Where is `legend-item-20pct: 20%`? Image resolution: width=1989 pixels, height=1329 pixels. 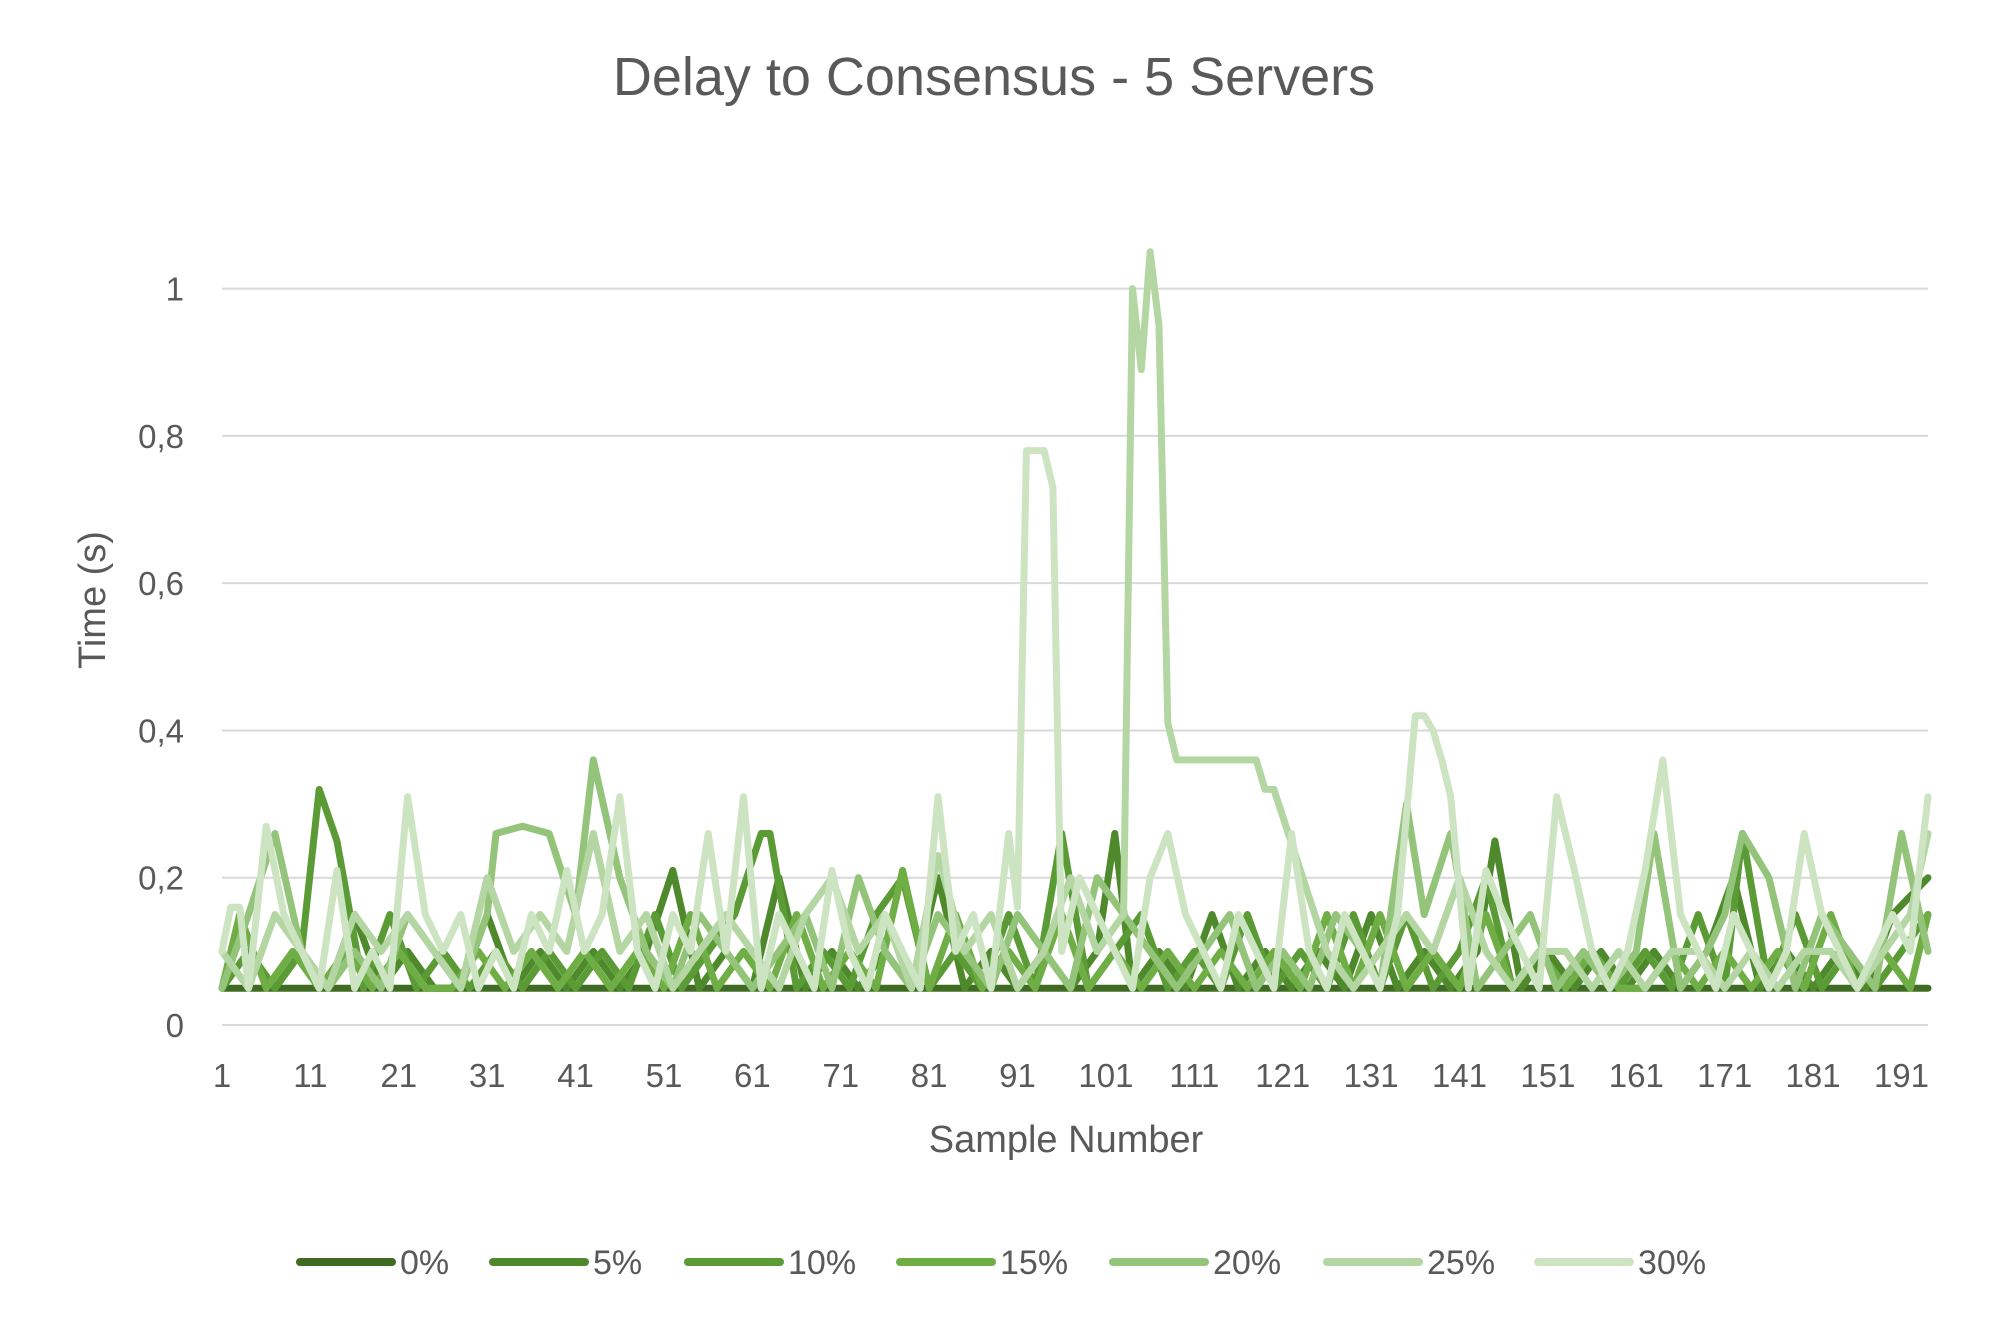
legend-item-20pct: 20% is located at coordinates (1195, 1263).